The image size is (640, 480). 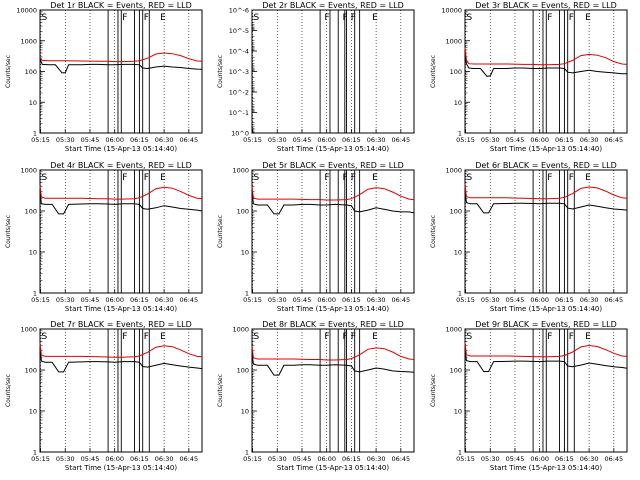 What do you see at coordinates (546, 324) in the screenshot?
I see `panel-title: Det 9r BLACK = Events, RED = LLD` at bounding box center [546, 324].